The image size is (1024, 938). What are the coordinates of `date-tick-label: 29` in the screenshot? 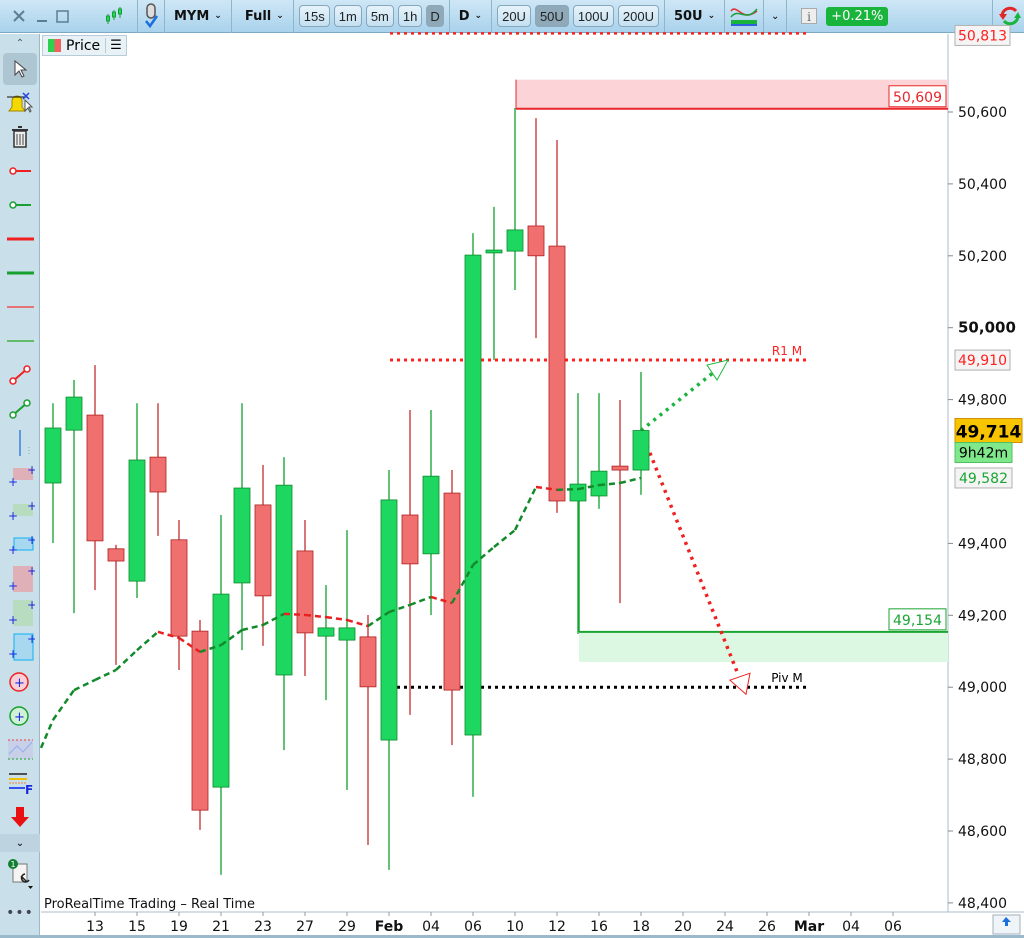 It's located at (347, 927).